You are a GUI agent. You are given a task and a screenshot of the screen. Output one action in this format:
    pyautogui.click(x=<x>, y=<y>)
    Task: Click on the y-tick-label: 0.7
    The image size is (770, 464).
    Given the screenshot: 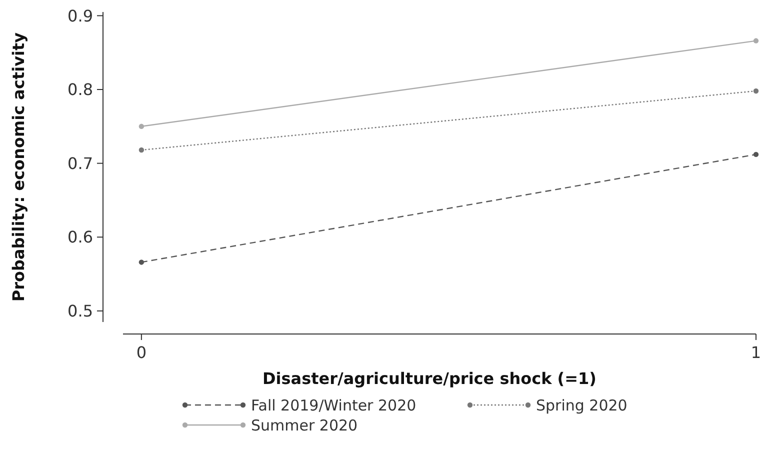 What is the action you would take?
    pyautogui.click(x=80, y=163)
    